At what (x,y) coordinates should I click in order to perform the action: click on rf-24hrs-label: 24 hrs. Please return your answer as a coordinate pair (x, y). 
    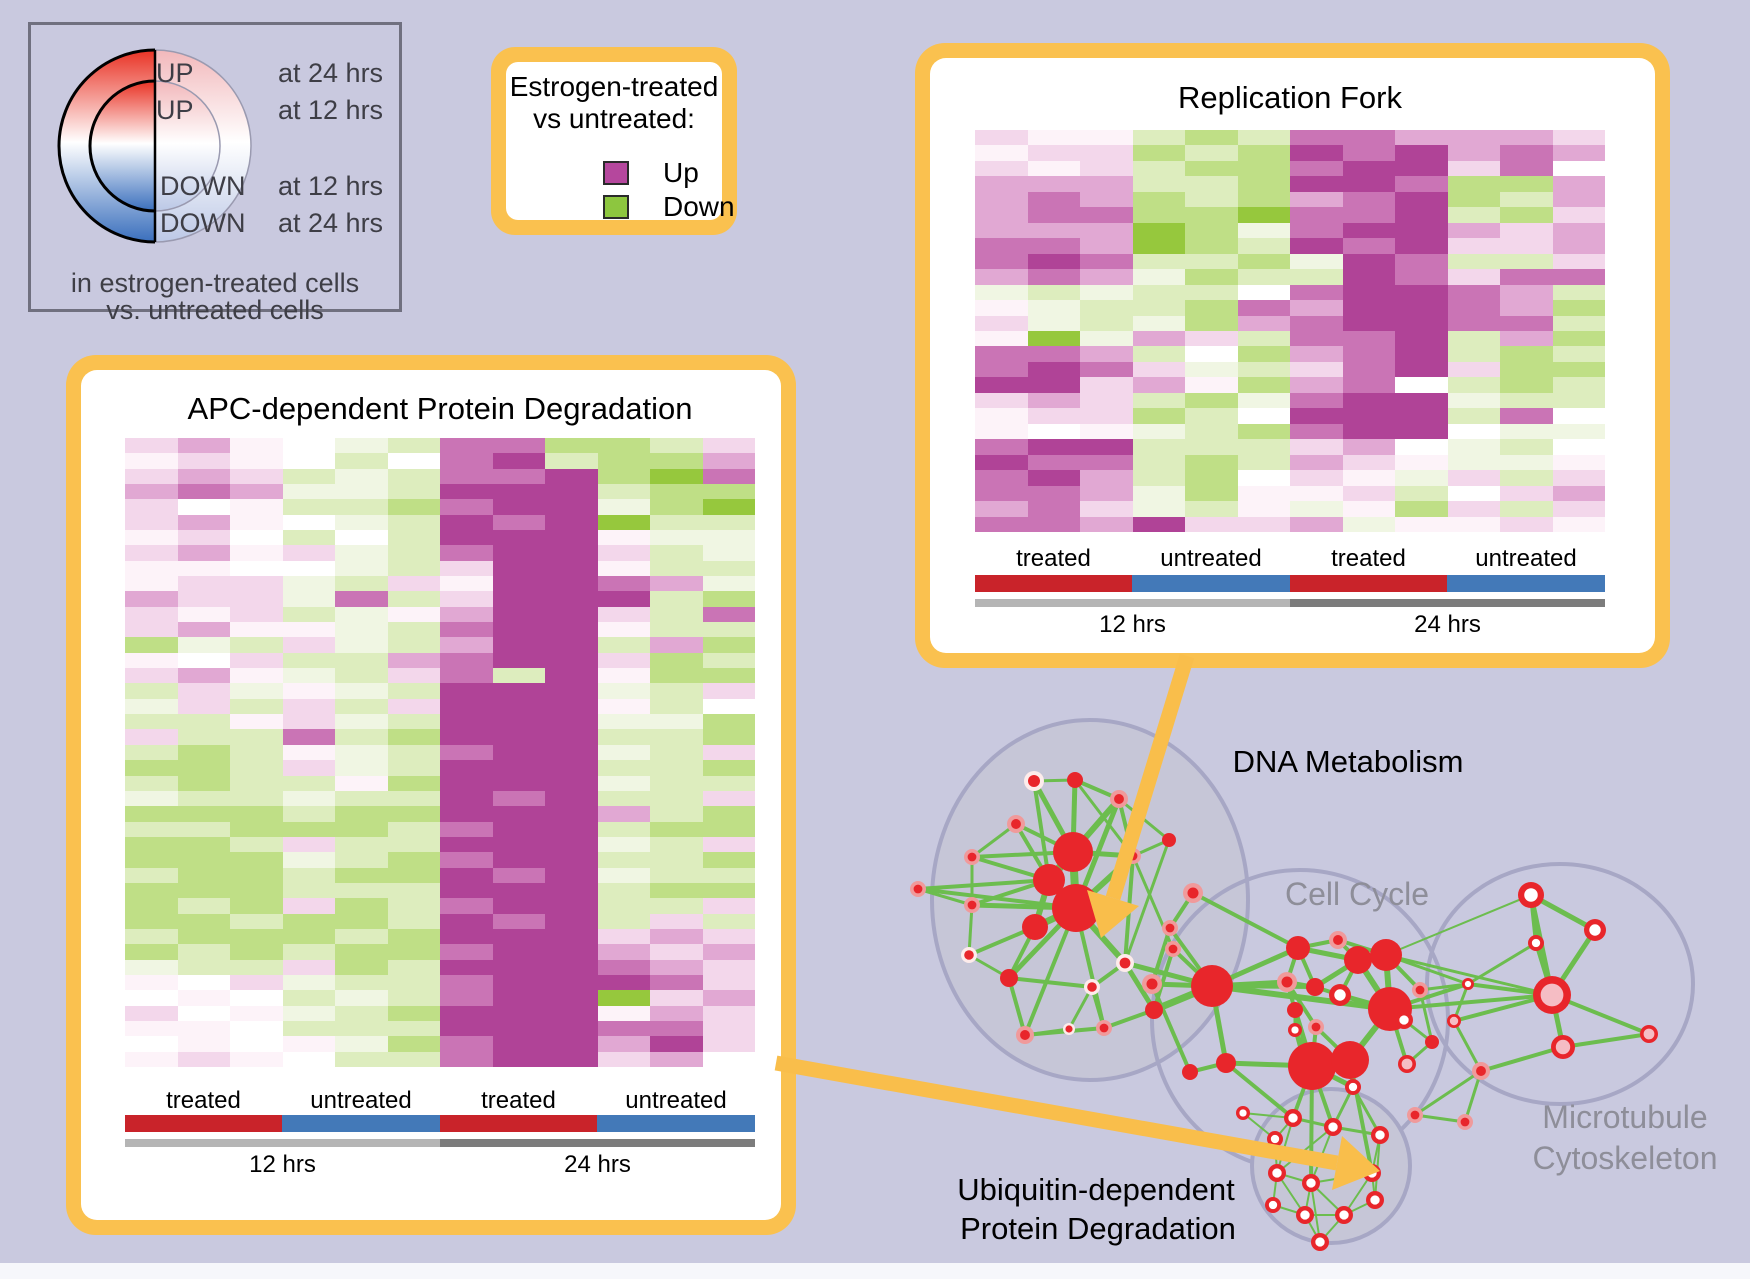
    Looking at the image, I should click on (1447, 624).